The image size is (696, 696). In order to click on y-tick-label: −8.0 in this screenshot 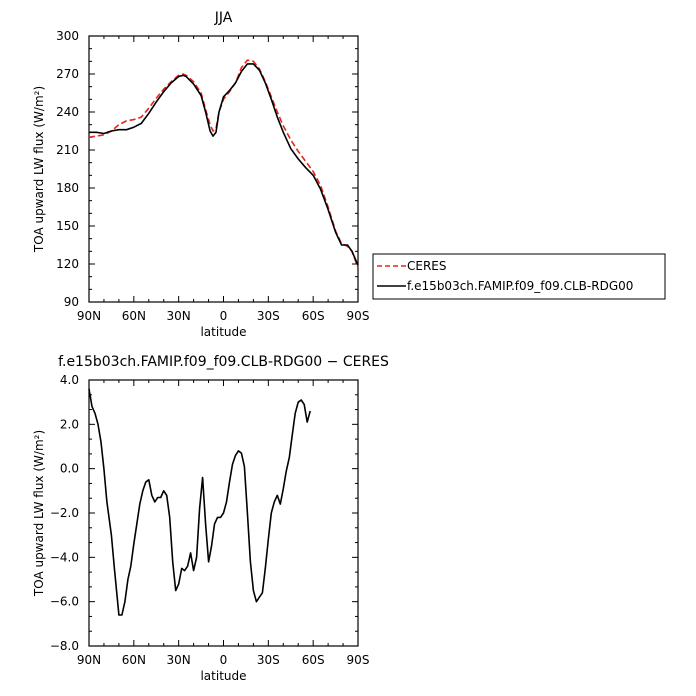, I will do `click(64, 646)`.